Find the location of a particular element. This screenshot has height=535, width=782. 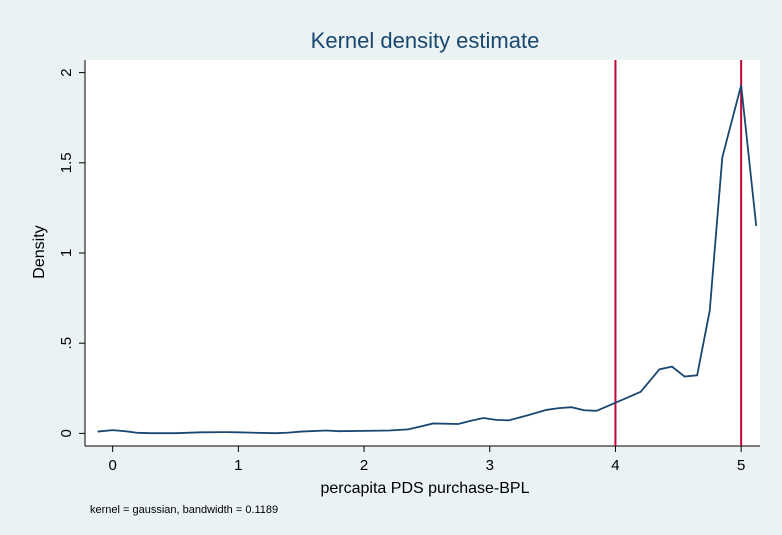

x-tick-label: 2 is located at coordinates (364, 465).